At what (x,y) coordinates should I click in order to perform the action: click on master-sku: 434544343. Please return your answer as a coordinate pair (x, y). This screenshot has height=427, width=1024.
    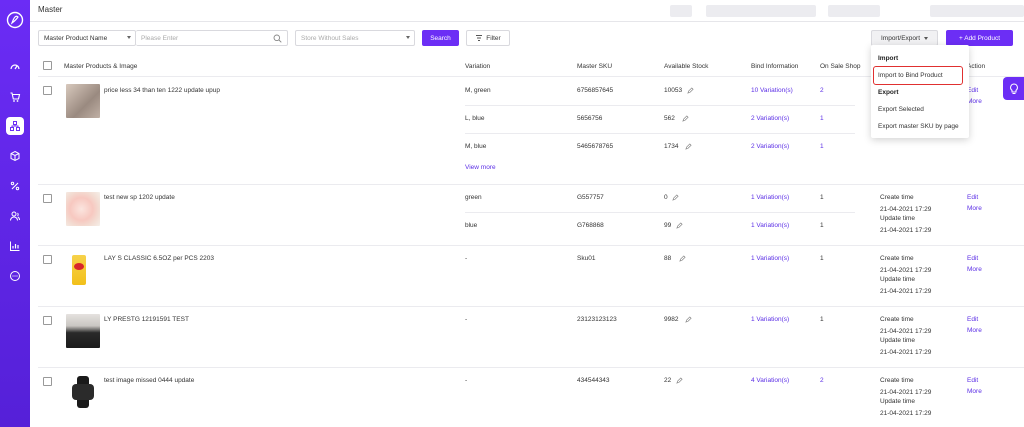
    Looking at the image, I should click on (593, 380).